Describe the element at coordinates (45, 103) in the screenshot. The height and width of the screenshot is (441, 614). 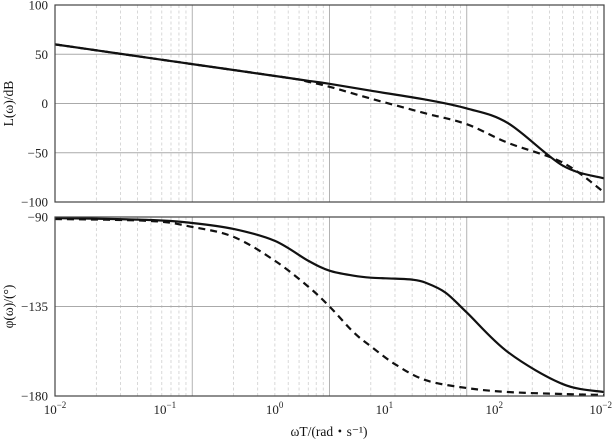
I see `mag-y-tick-label: 0` at that location.